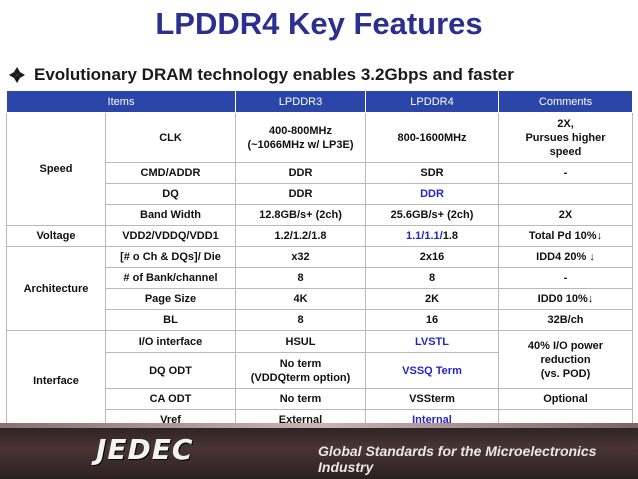 The width and height of the screenshot is (638, 479). I want to click on cell-comment: IDD0 10%↓, so click(565, 299).